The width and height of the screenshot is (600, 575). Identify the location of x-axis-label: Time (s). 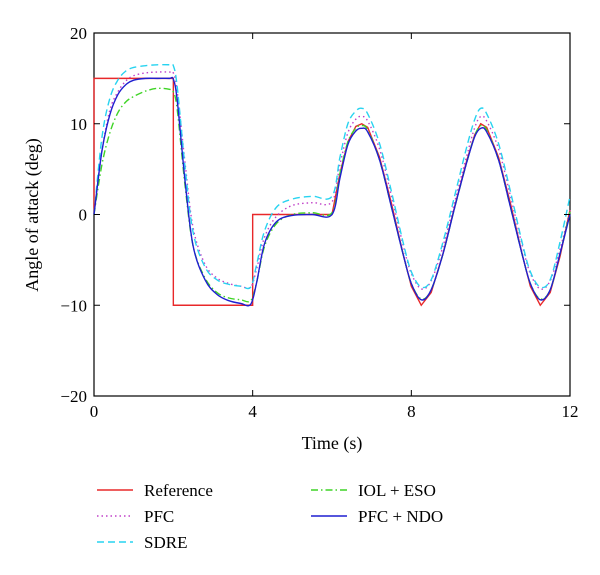
(332, 443).